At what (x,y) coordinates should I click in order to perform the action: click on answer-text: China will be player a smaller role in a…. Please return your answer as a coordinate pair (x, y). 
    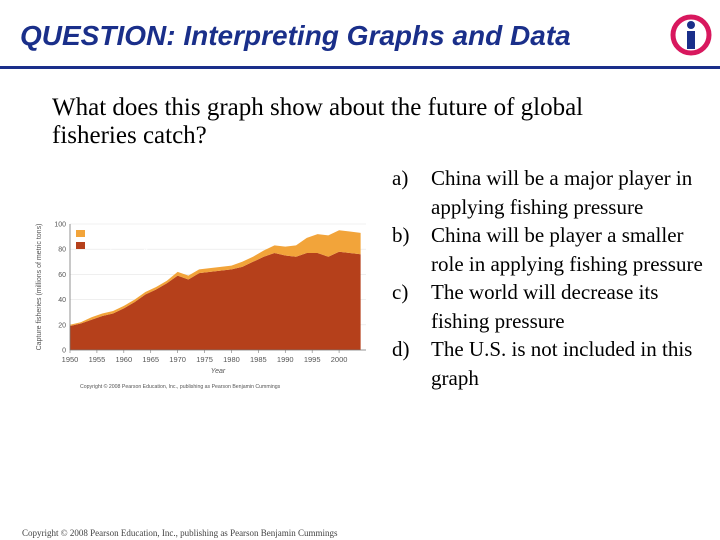
    Looking at the image, I should click on (567, 249).